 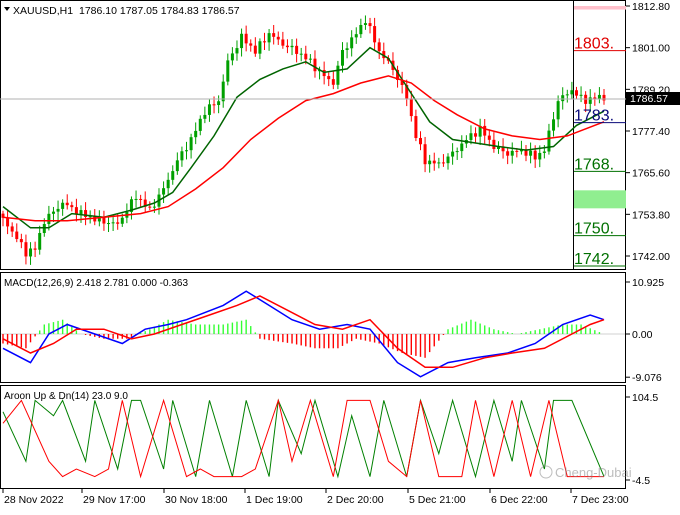 I want to click on watermark-icon, so click(x=546, y=472).